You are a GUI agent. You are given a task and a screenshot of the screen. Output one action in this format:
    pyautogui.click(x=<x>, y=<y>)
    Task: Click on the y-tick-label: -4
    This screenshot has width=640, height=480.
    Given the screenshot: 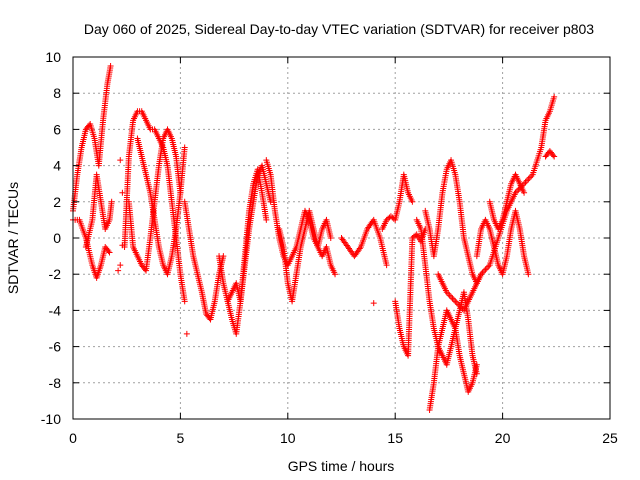 What is the action you would take?
    pyautogui.click(x=55, y=310)
    